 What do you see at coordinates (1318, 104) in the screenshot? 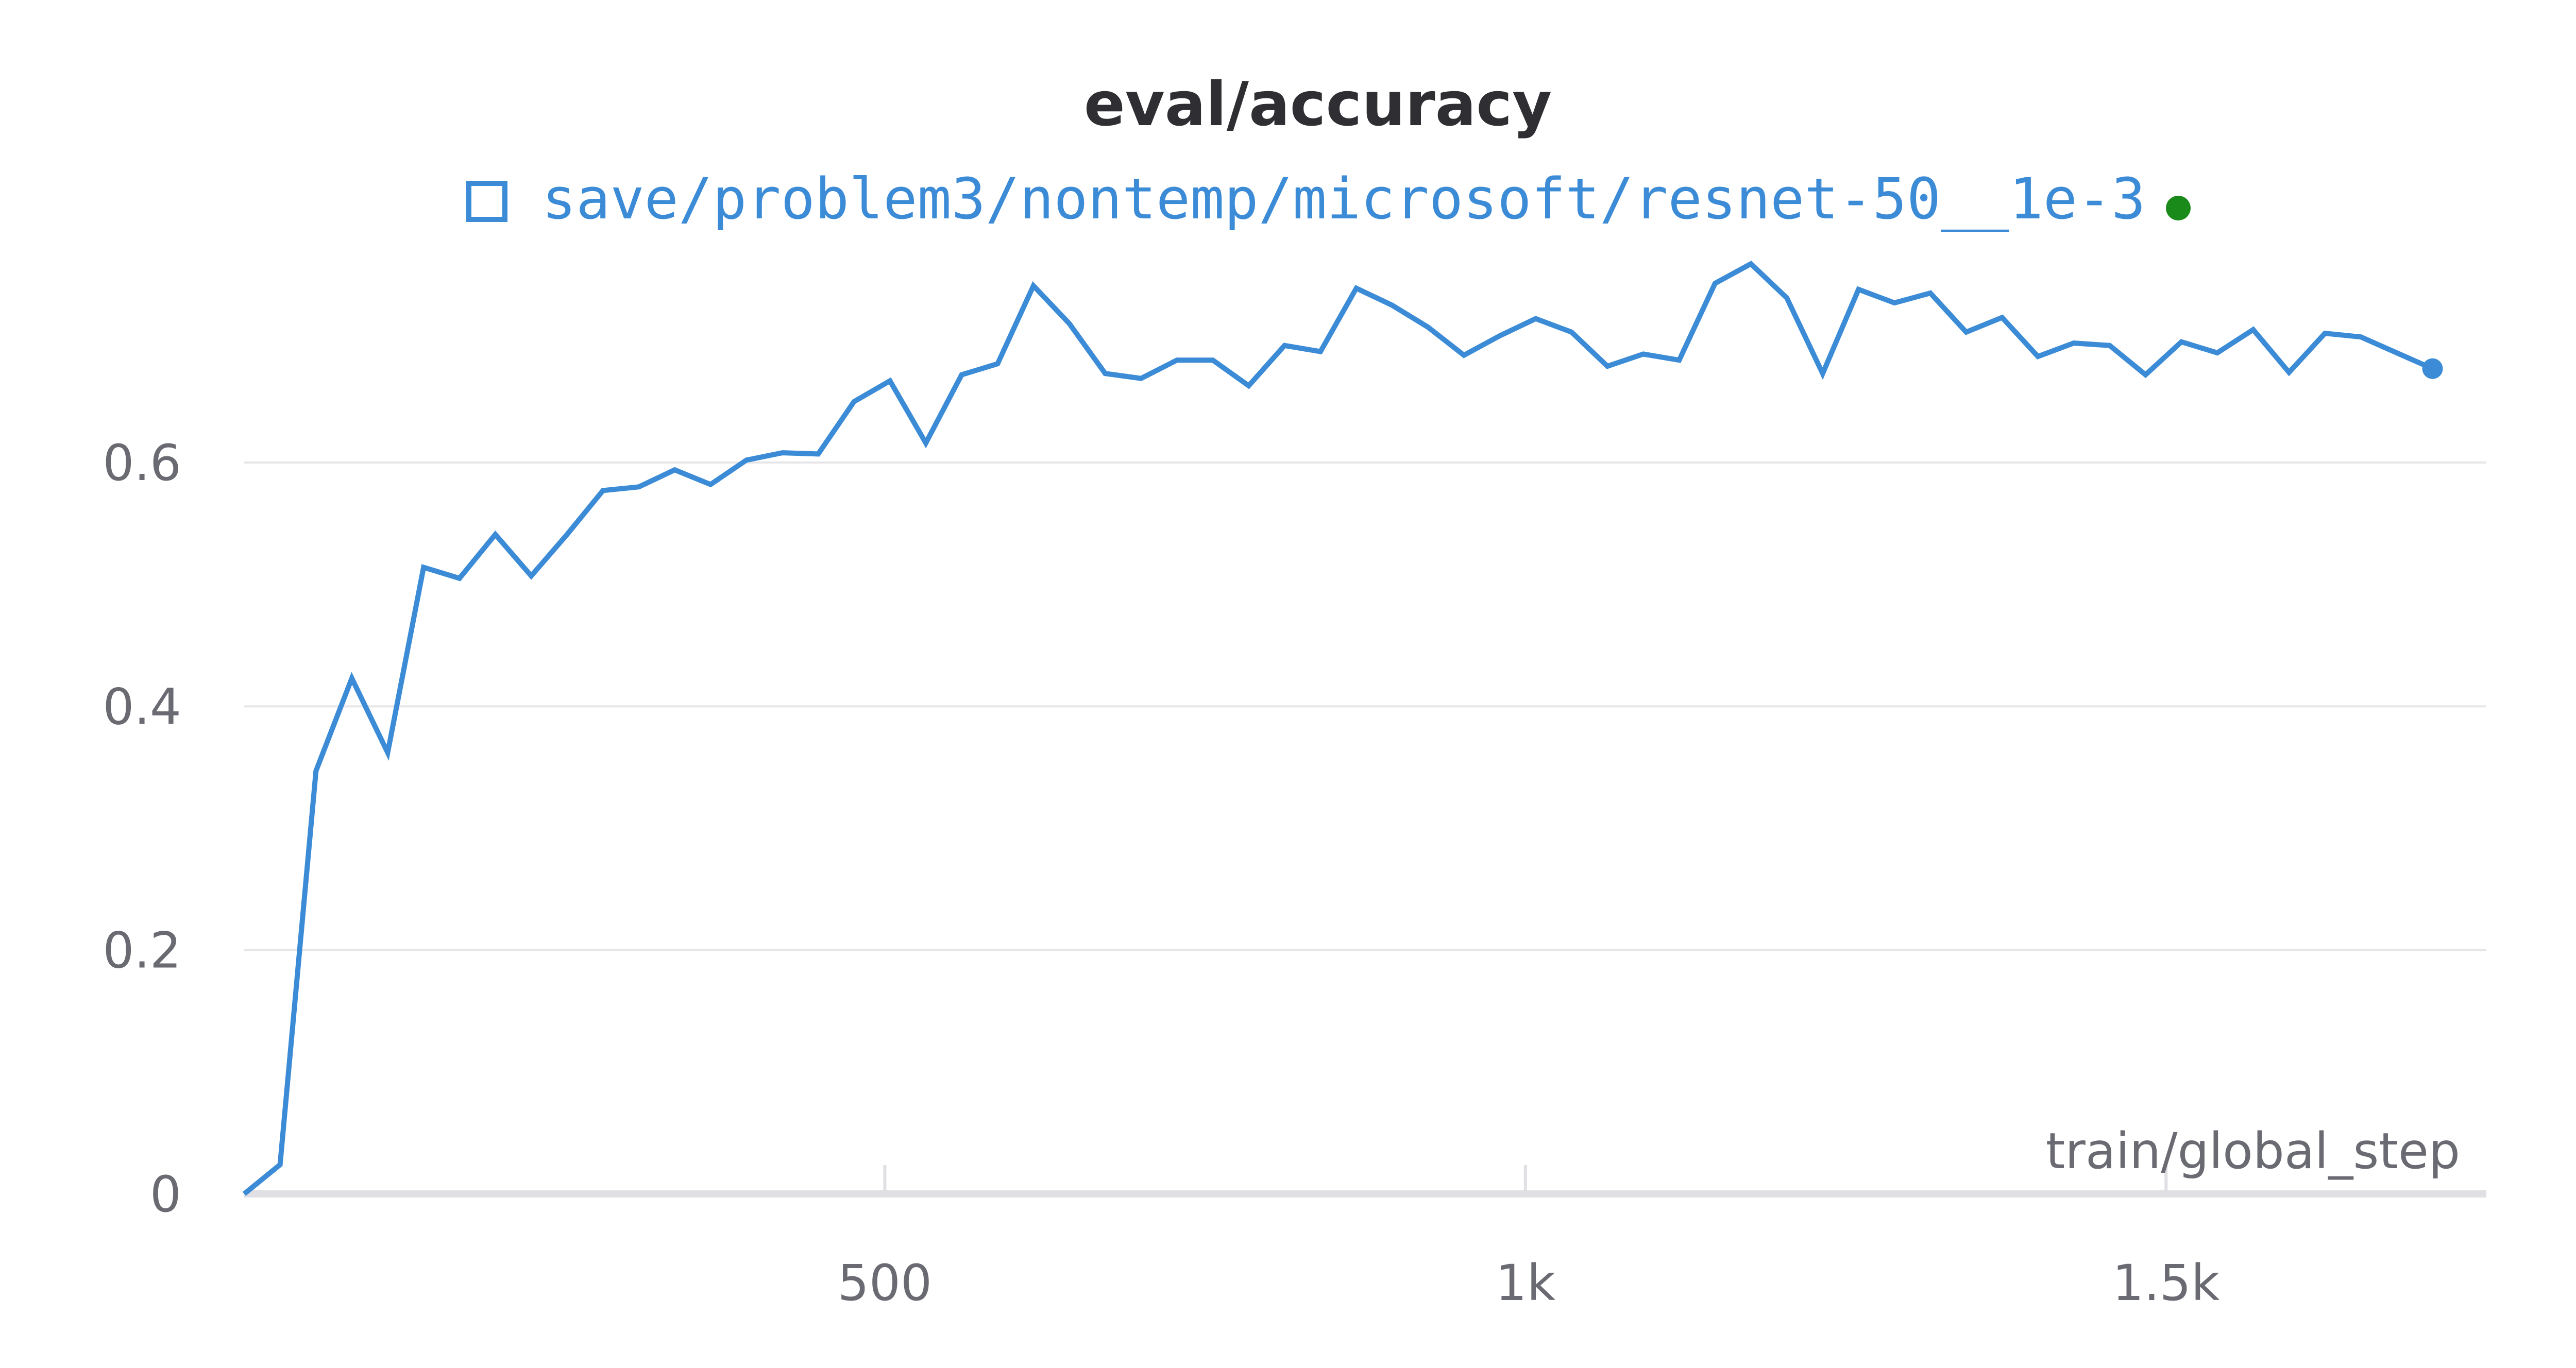
I see `chart-title: eval/accuracy` at bounding box center [1318, 104].